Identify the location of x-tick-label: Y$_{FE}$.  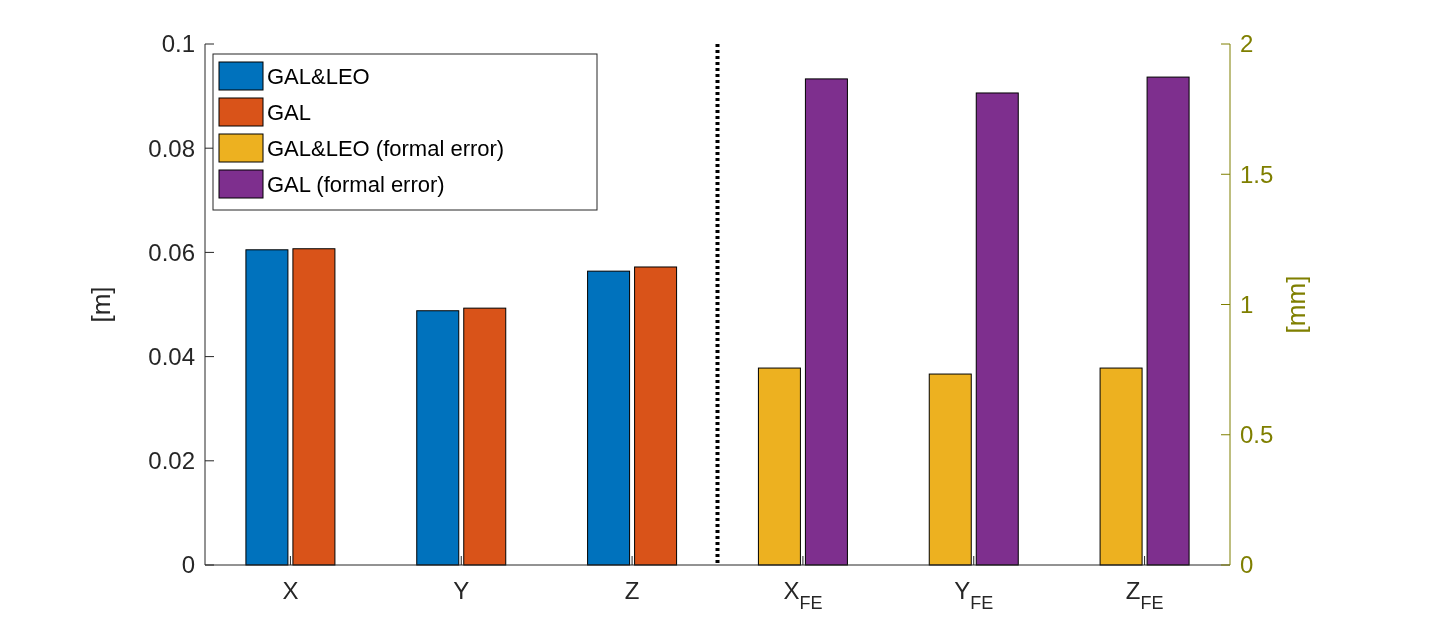
(974, 595).